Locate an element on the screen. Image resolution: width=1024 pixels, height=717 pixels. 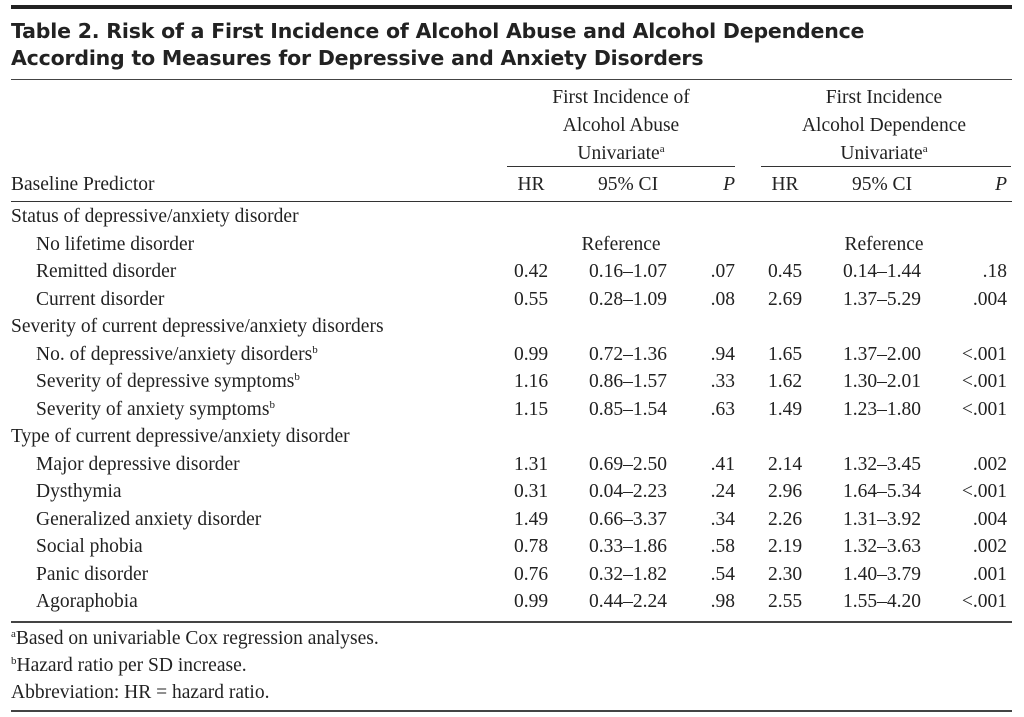
ci-abuse-cell: 0.66–3.37 is located at coordinates (628, 519).